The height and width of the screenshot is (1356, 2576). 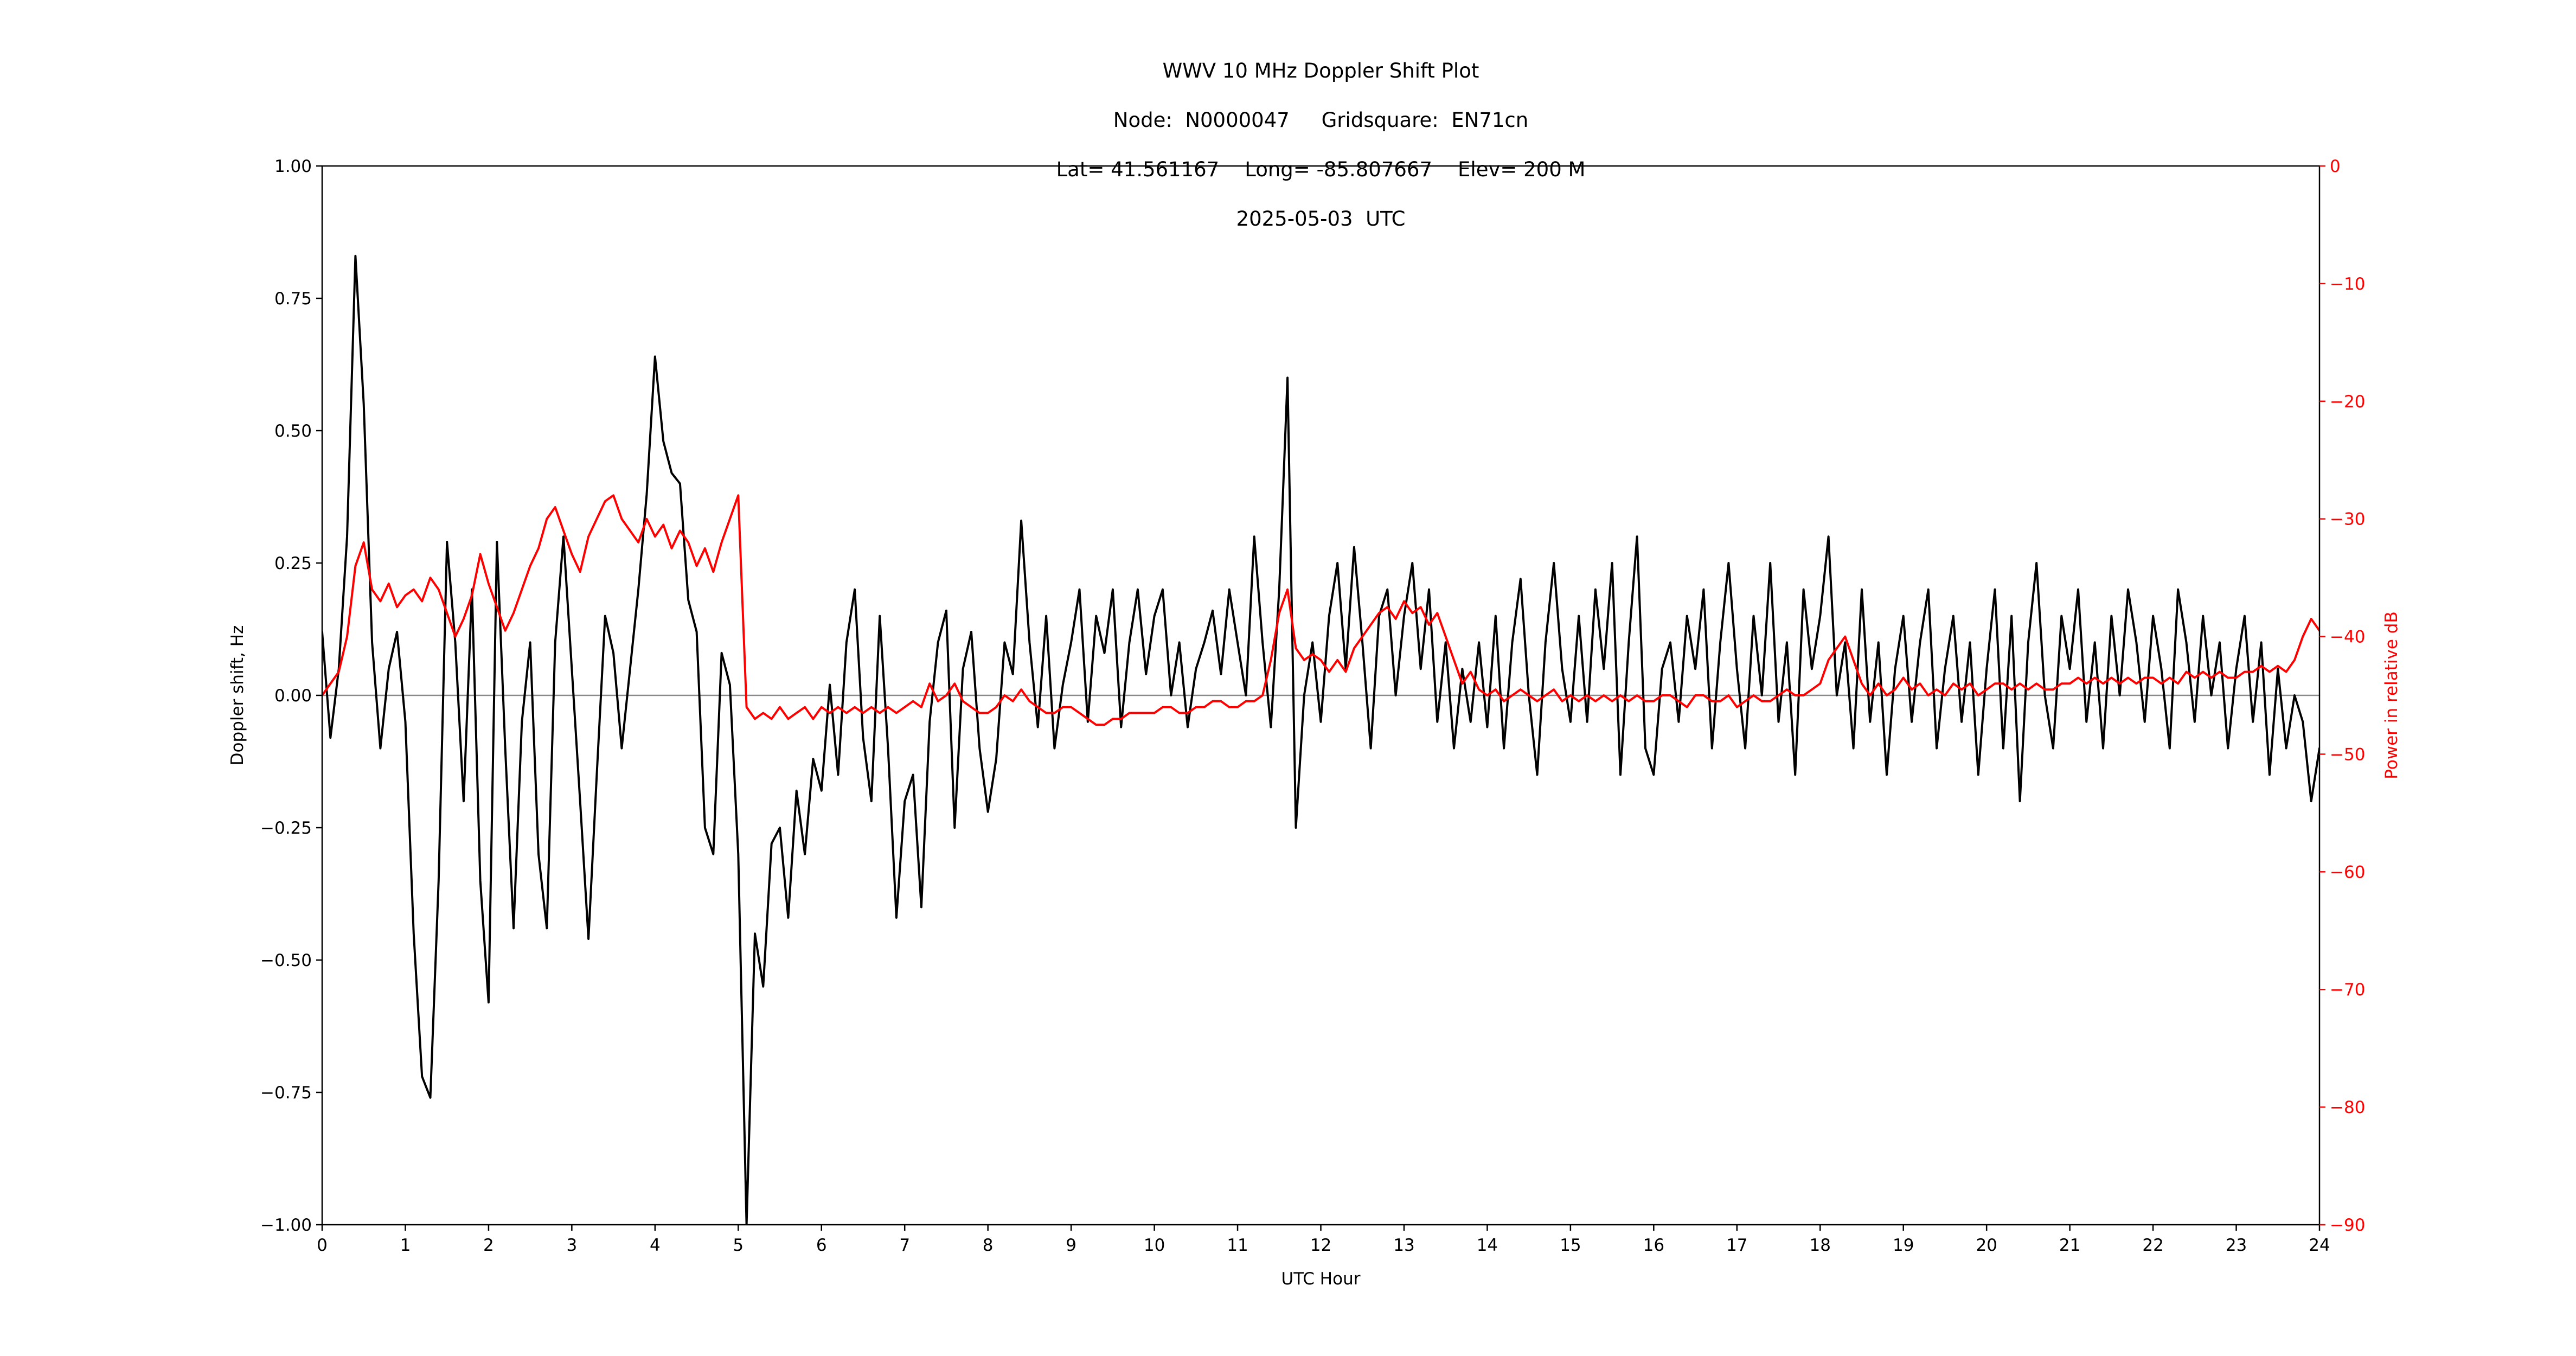 What do you see at coordinates (821, 1245) in the screenshot?
I see `x-tick-label: 6` at bounding box center [821, 1245].